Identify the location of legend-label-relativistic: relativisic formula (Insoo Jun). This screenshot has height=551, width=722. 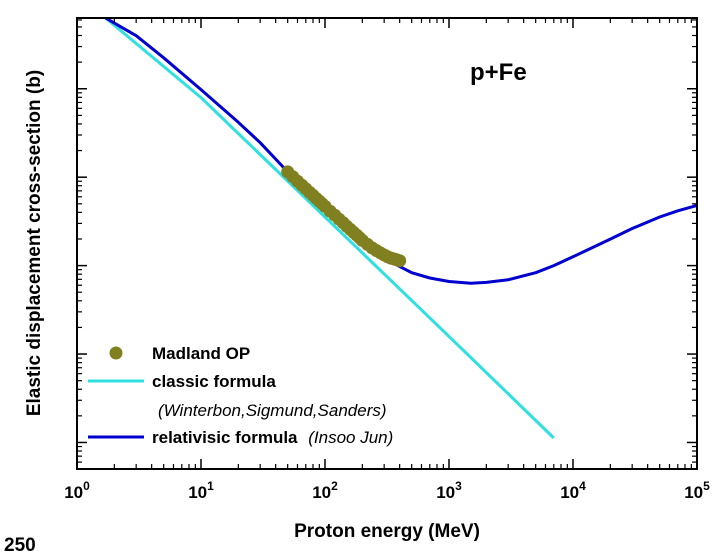
(272, 437).